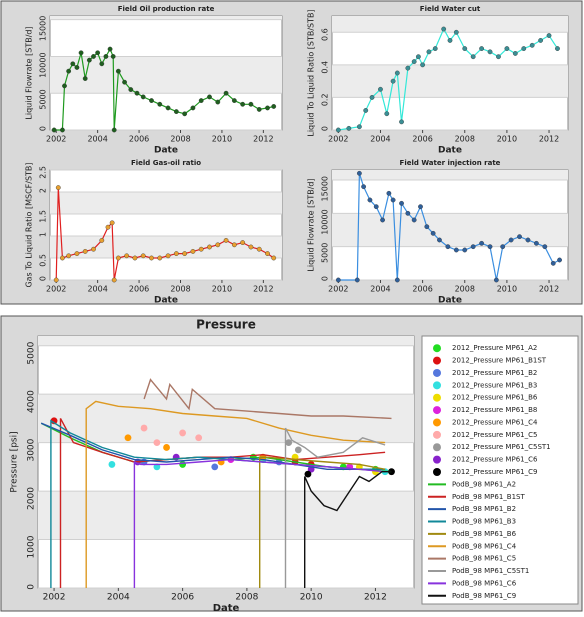 The width and height of the screenshot is (584, 617). I want to click on y-axis-label: Pressure [psi], so click(15, 461).